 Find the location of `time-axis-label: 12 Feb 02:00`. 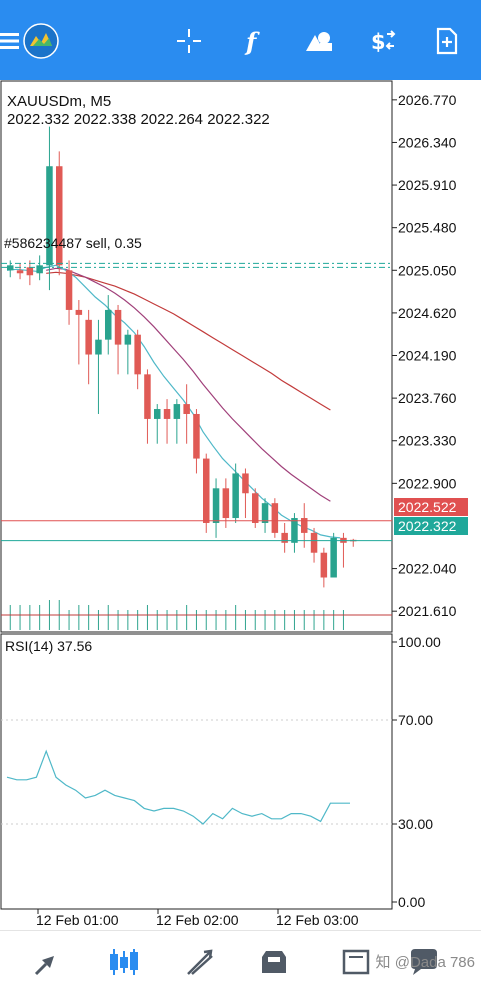

time-axis-label: 12 Feb 02:00 is located at coordinates (197, 920).